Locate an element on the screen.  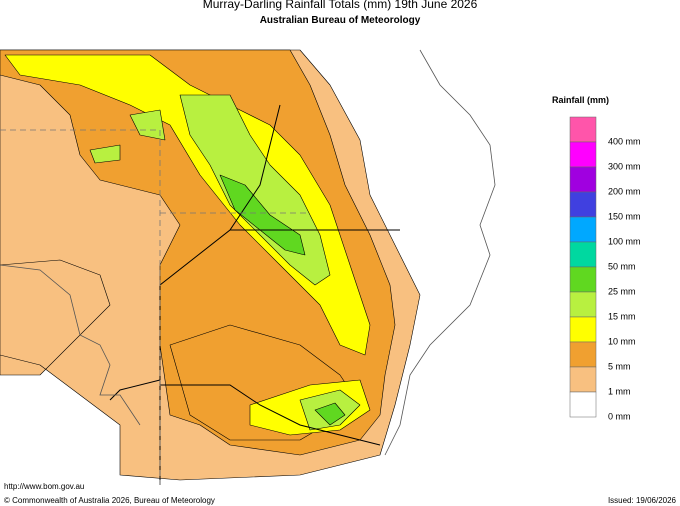
legend-label: 300 mm is located at coordinates (624, 166).